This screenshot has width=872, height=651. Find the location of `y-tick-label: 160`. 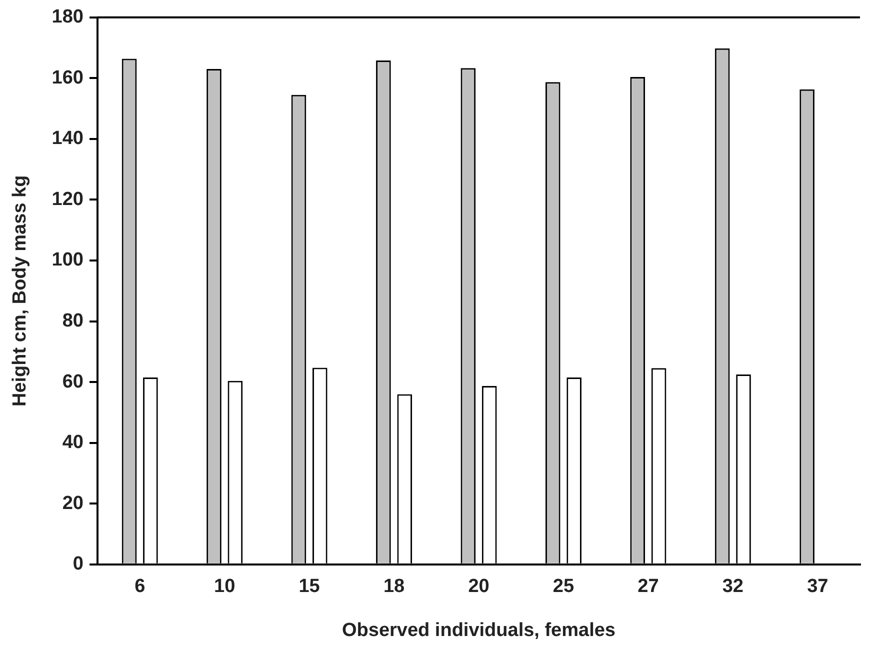

y-tick-label: 160 is located at coordinates (68, 77).